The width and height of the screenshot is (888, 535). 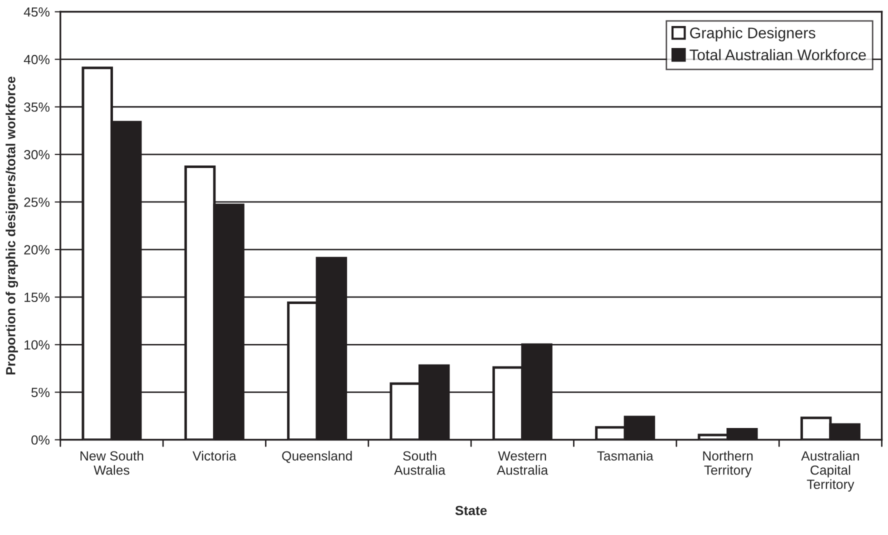 I want to click on y-tick-label: 30%, so click(x=37, y=155).